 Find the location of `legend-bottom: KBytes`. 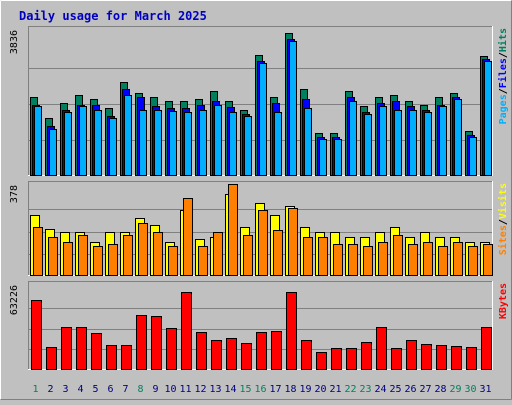

legend-bottom: KBytes is located at coordinates (503, 301).